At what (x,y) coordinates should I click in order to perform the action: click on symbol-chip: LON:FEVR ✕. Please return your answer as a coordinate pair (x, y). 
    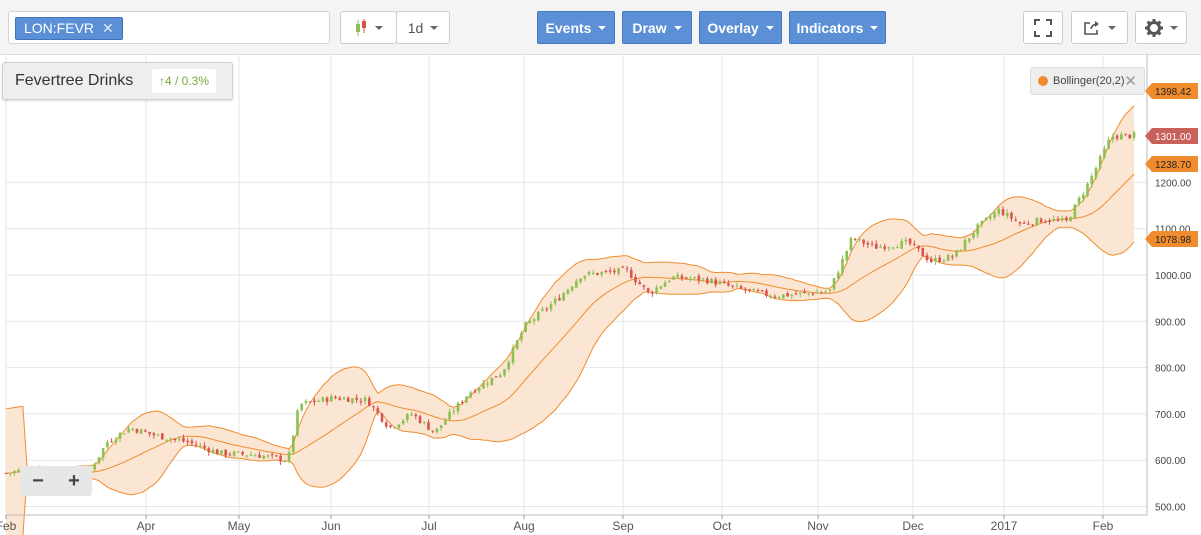
    Looking at the image, I should click on (69, 28).